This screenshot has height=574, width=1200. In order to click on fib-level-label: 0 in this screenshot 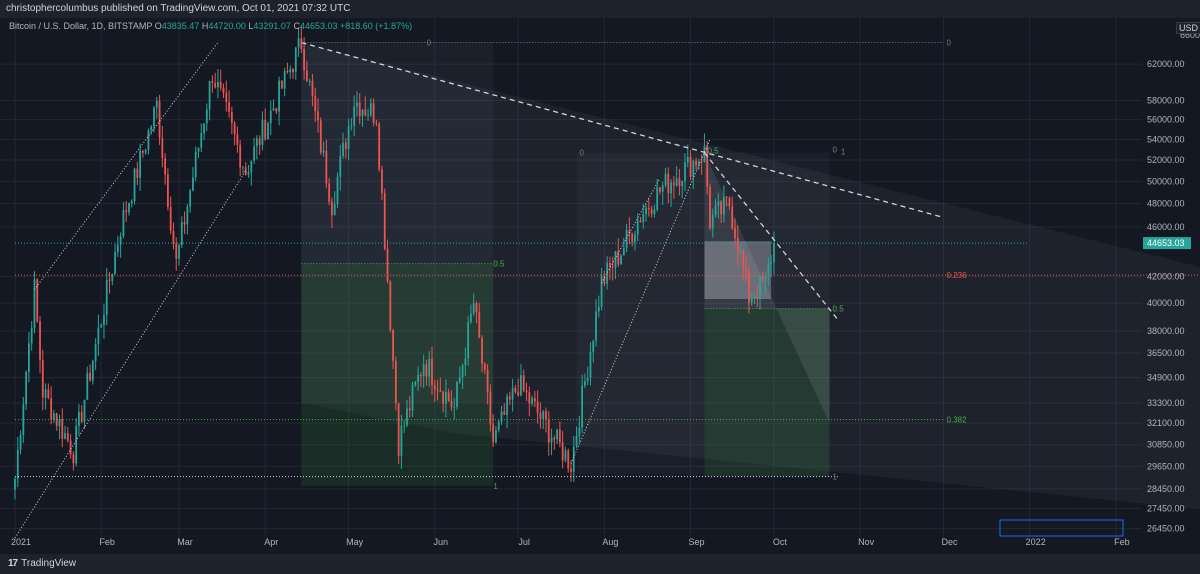, I will do `click(429, 43)`.